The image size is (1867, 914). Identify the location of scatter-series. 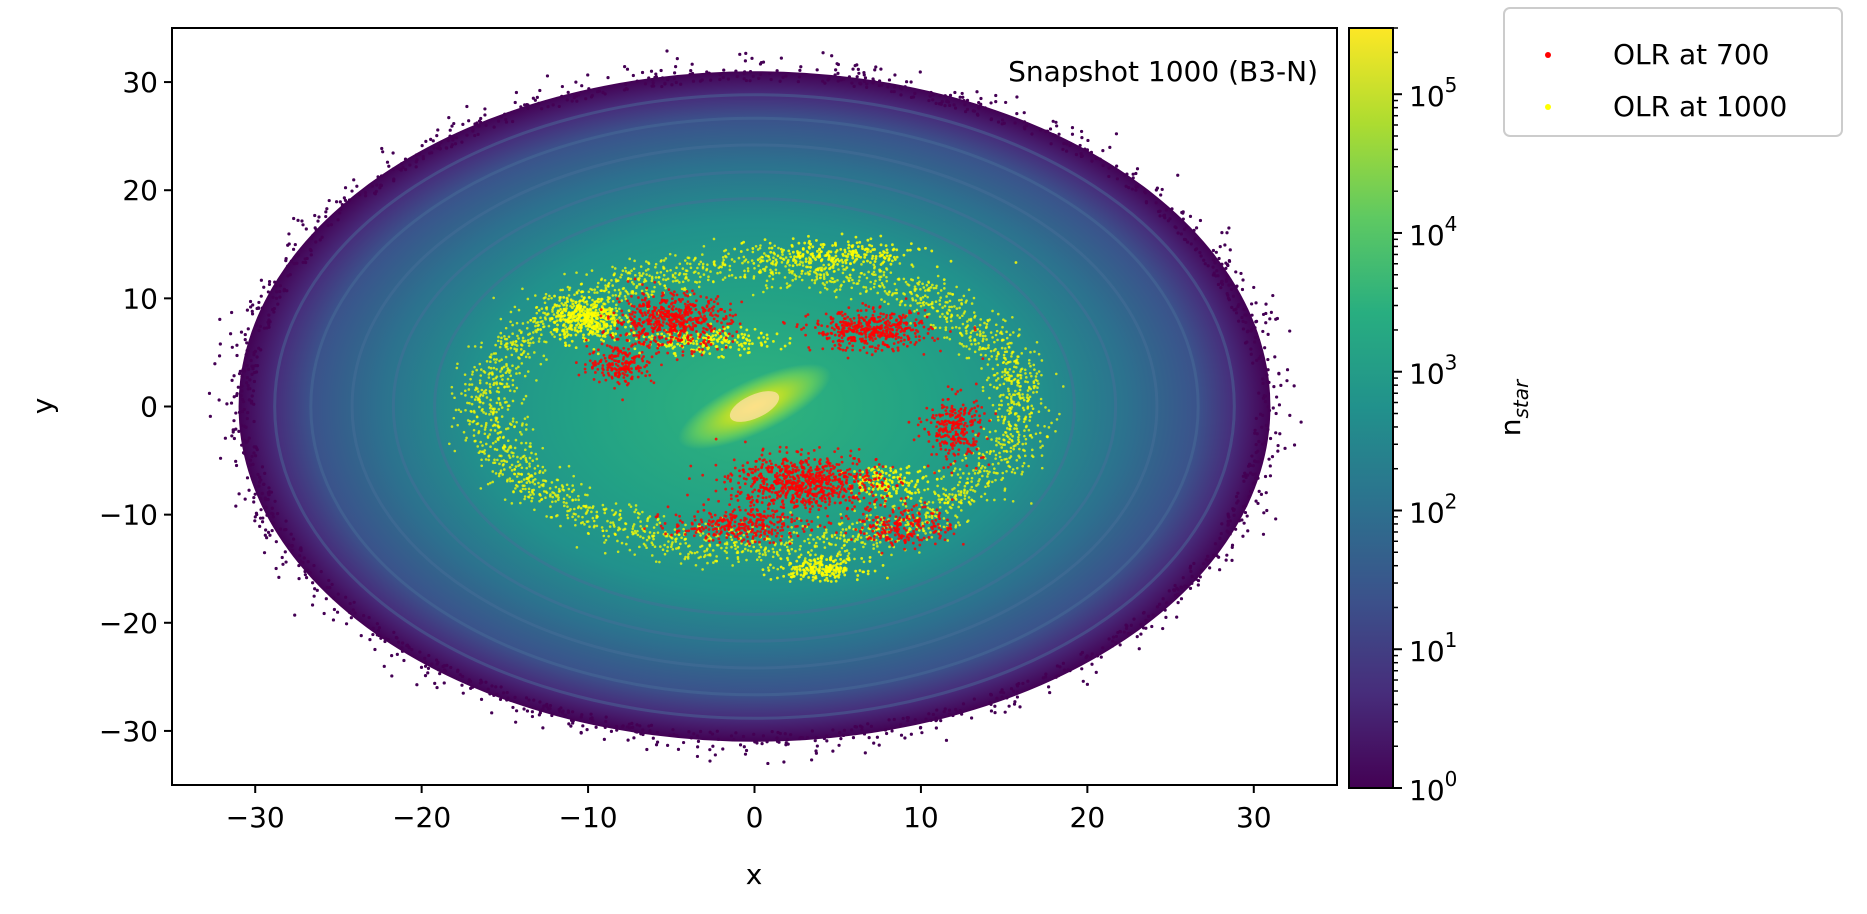
(756, 407).